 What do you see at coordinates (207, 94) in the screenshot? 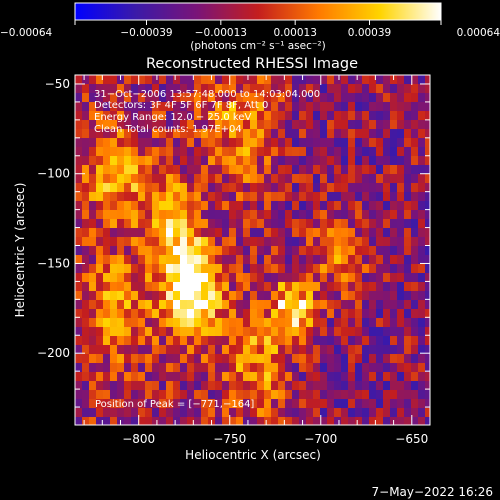
I see `annotation-time-range: 31−Oct−2006 13:57:48.000 to 14:03:04.000` at bounding box center [207, 94].